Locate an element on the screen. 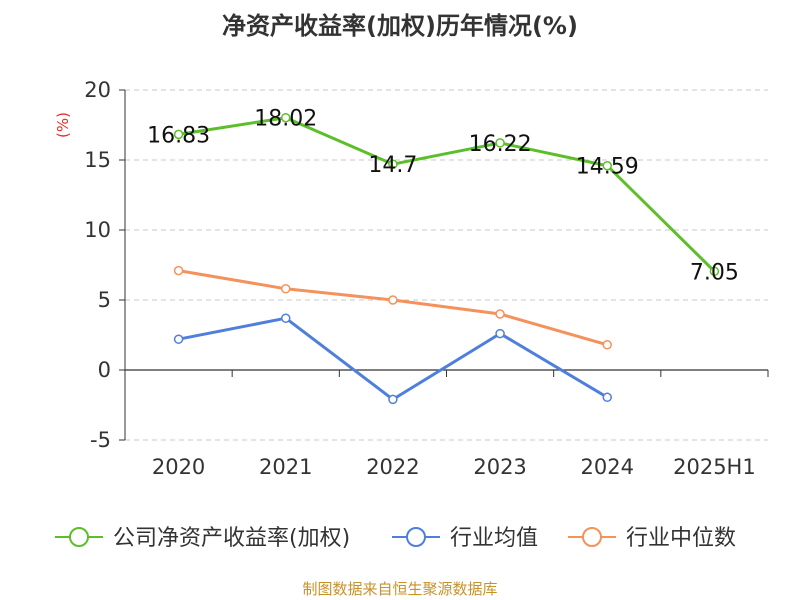 Image resolution: width=800 pixels, height=600 pixels. data-label: 16.83 is located at coordinates (178, 135).